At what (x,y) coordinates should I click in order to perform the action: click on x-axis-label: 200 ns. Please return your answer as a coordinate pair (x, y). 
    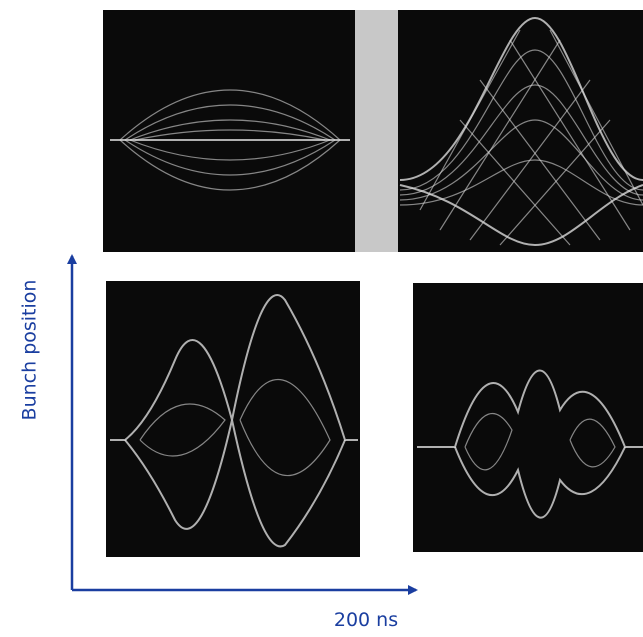
    Looking at the image, I should click on (366, 620).